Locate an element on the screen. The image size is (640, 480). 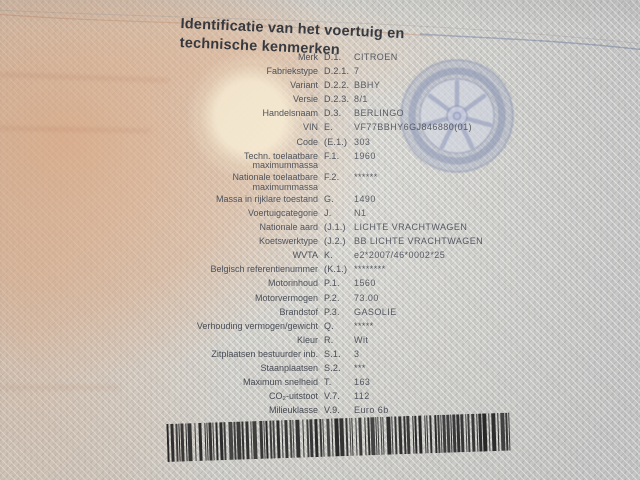
spec-value: BERLINGO is located at coordinates (379, 113).